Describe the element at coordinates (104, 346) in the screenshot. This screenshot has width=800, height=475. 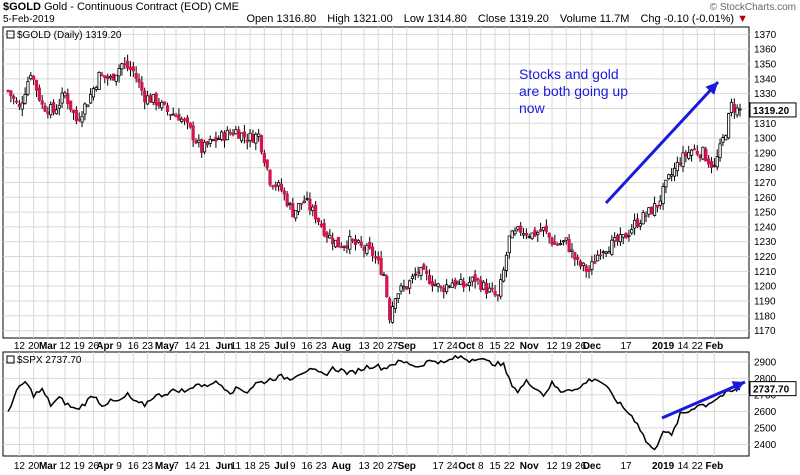
I see `x-tick-label: Apr` at that location.